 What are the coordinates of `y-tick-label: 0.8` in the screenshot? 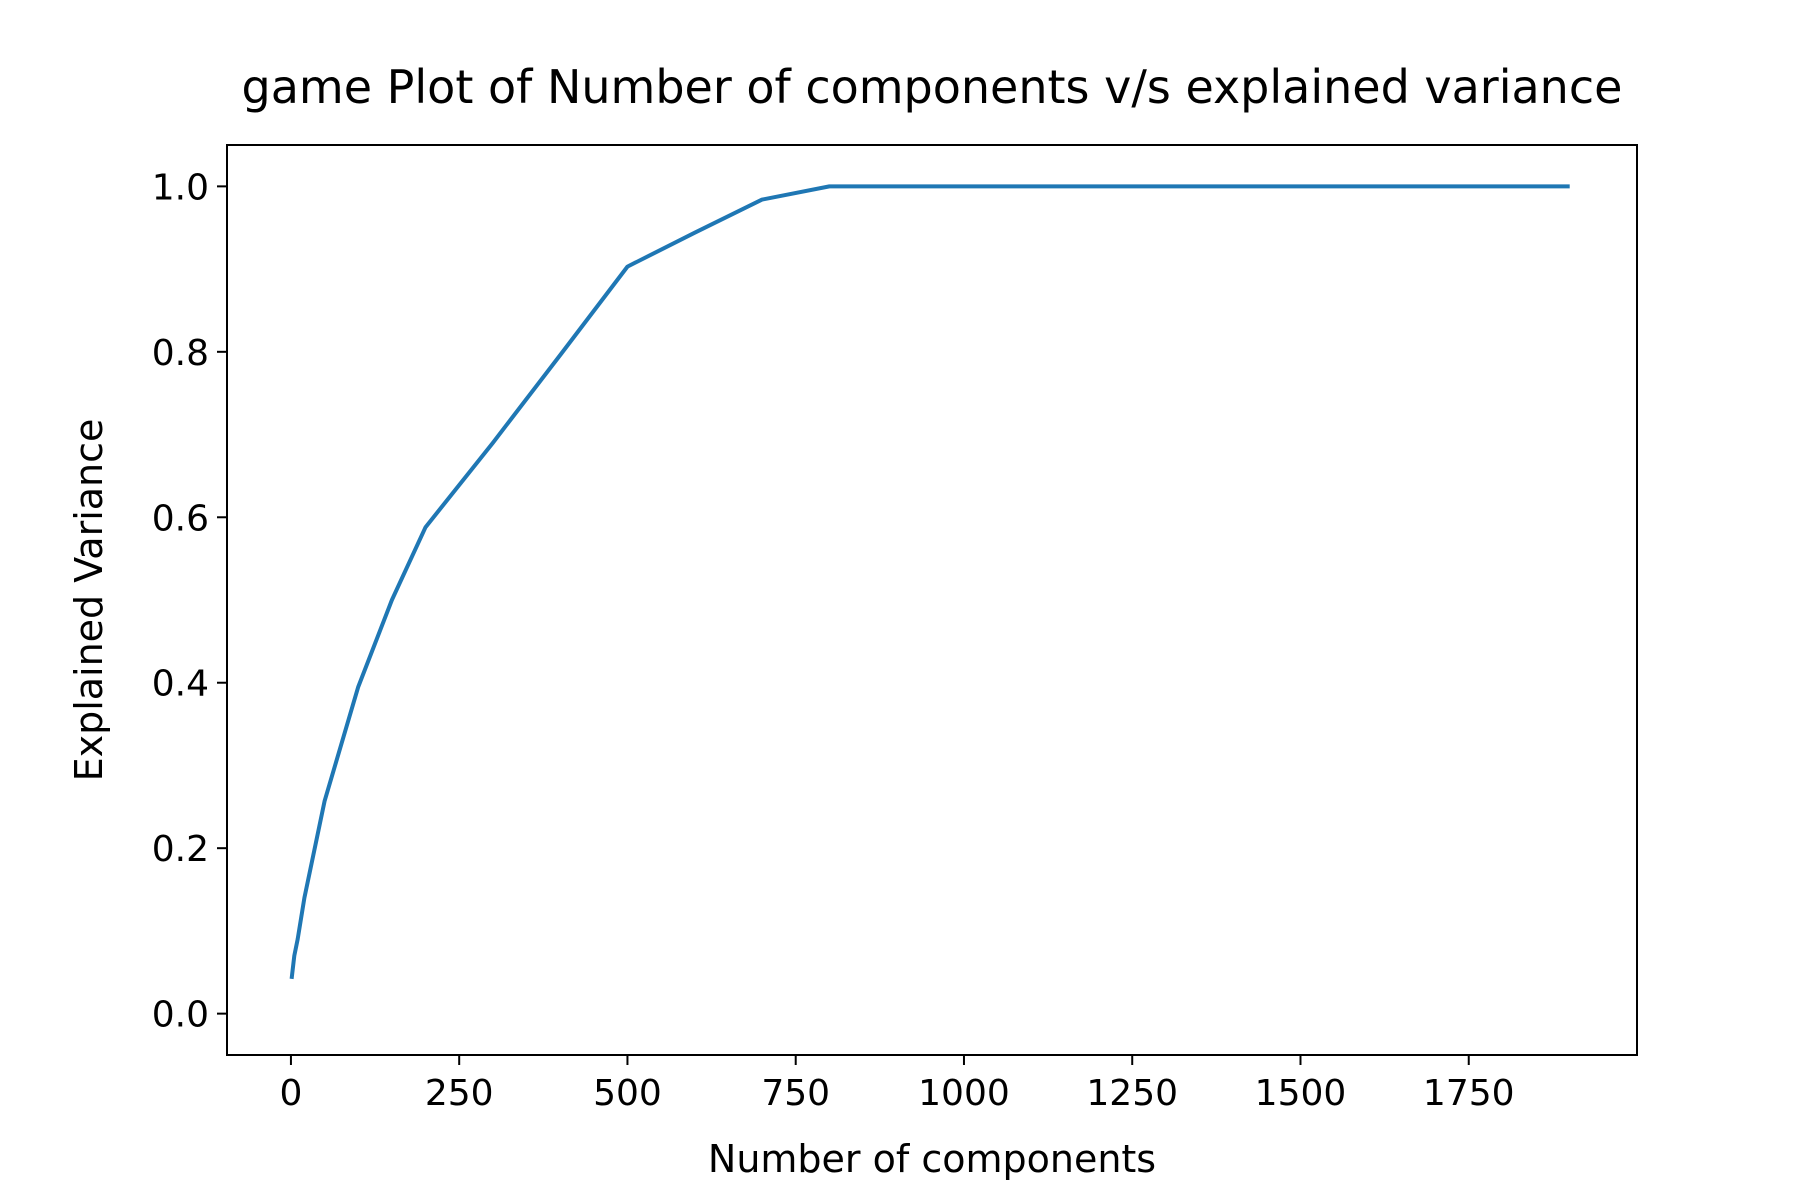 It's located at (180, 353).